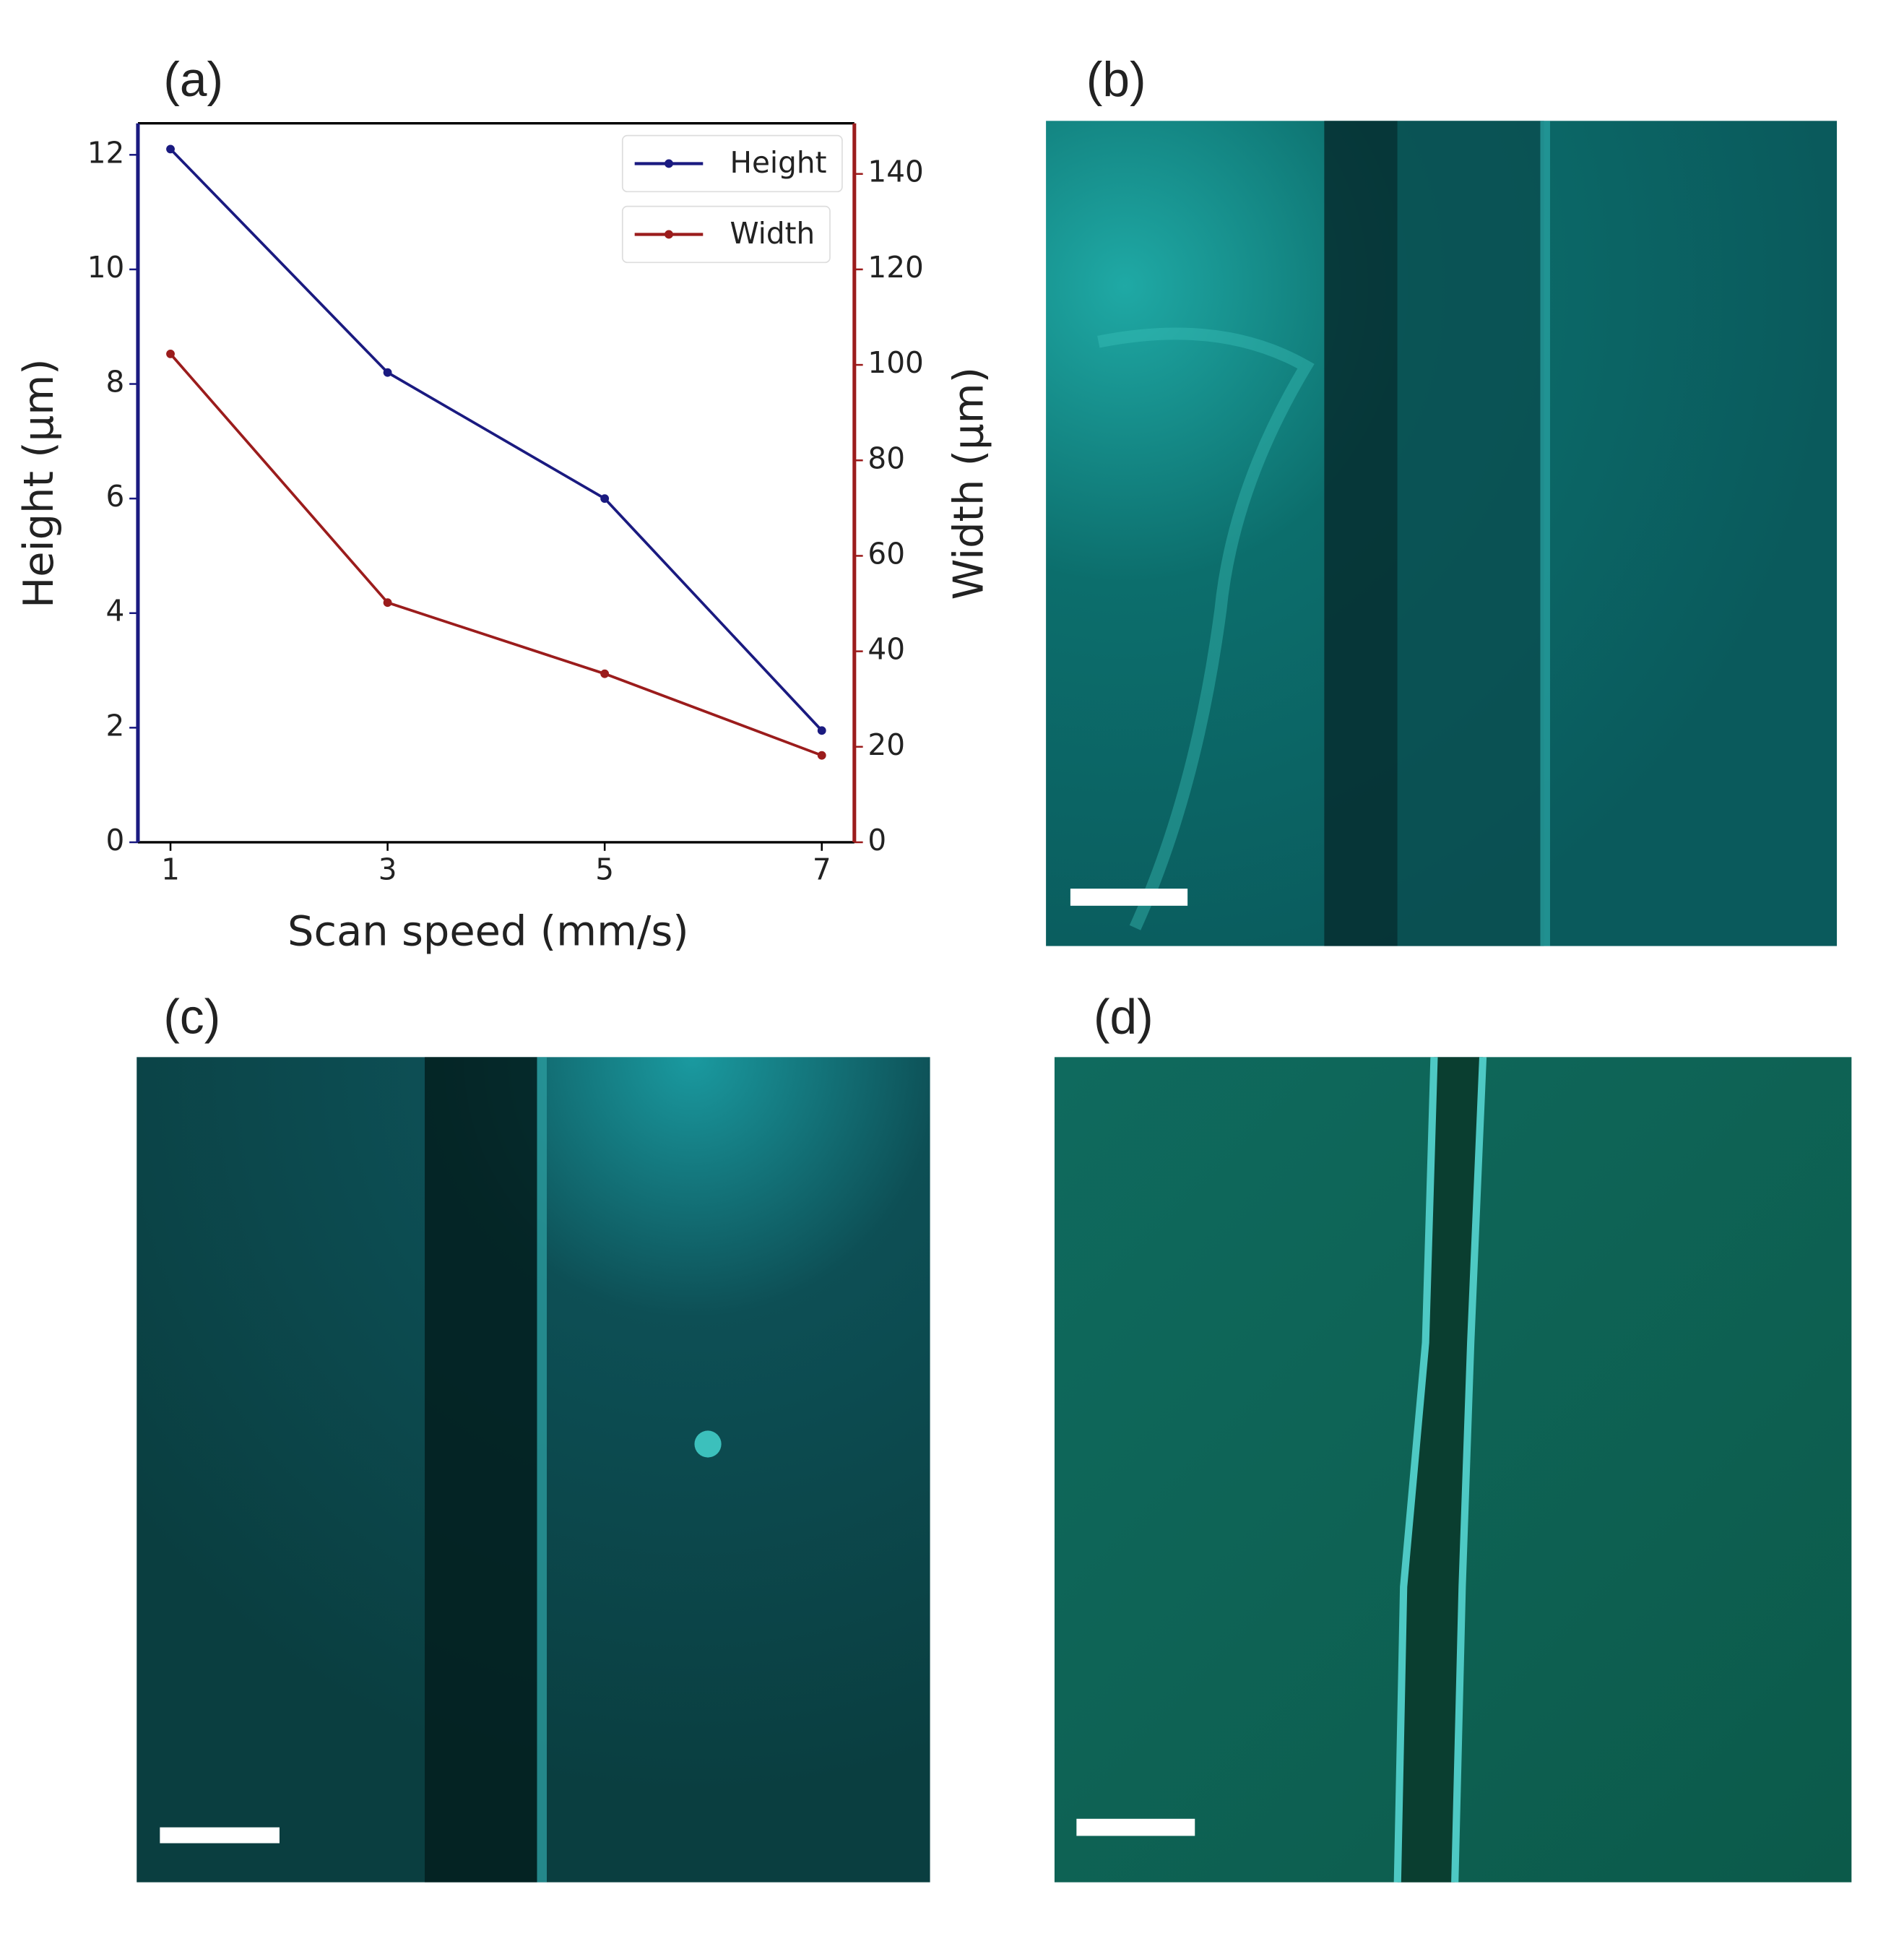 The image size is (1904, 1936). What do you see at coordinates (191, 1017) in the screenshot?
I see `panel-label: (c)` at bounding box center [191, 1017].